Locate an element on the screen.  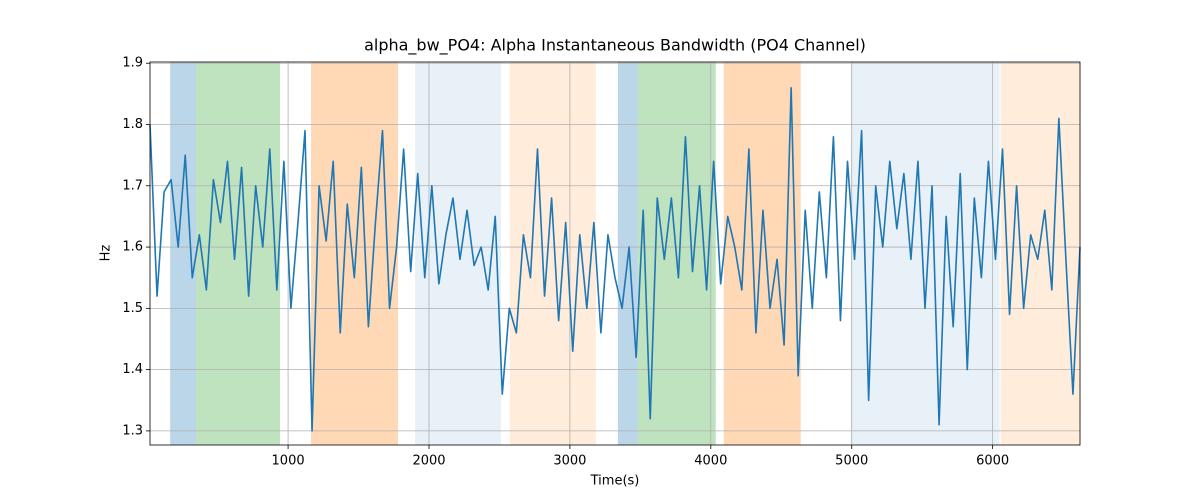
x-tick-label: 2000 is located at coordinates (428, 461).